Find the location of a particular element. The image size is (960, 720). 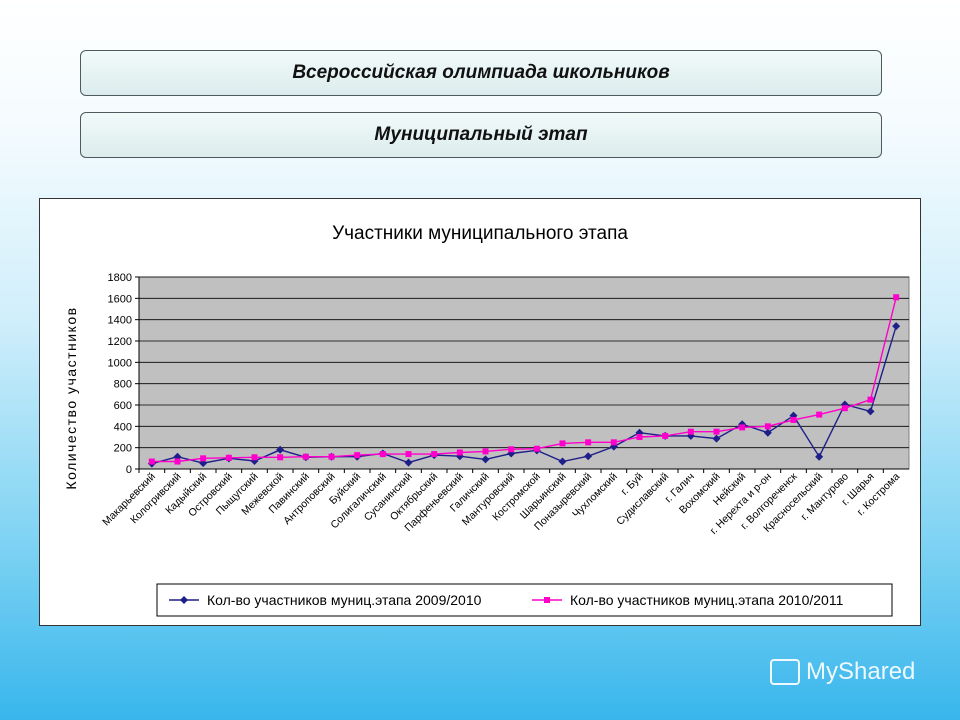

legend-label-2: Кол-во участников муниц.этапа 2010/2011 is located at coordinates (707, 600).